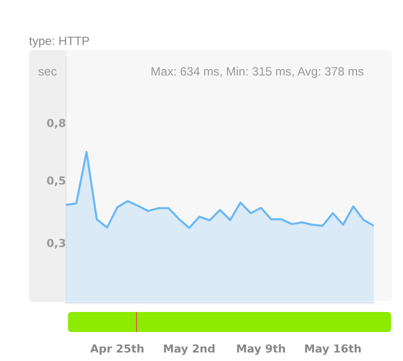 The width and height of the screenshot is (403, 361). Describe the element at coordinates (56, 243) in the screenshot. I see `y-tick-label: 0,3` at that location.